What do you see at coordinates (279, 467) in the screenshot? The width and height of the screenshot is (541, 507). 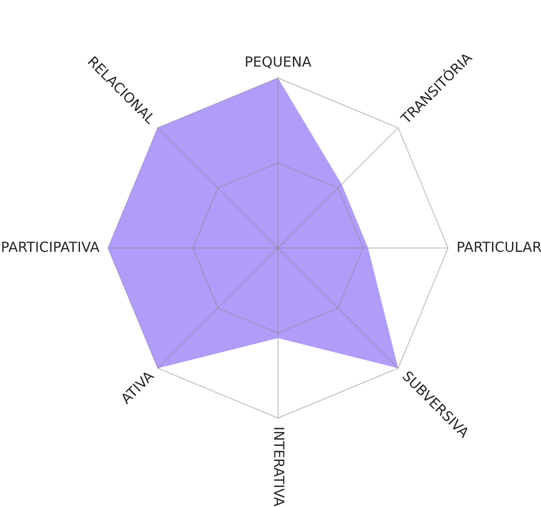 I see `spoke-label: INTERATIVA` at bounding box center [279, 467].